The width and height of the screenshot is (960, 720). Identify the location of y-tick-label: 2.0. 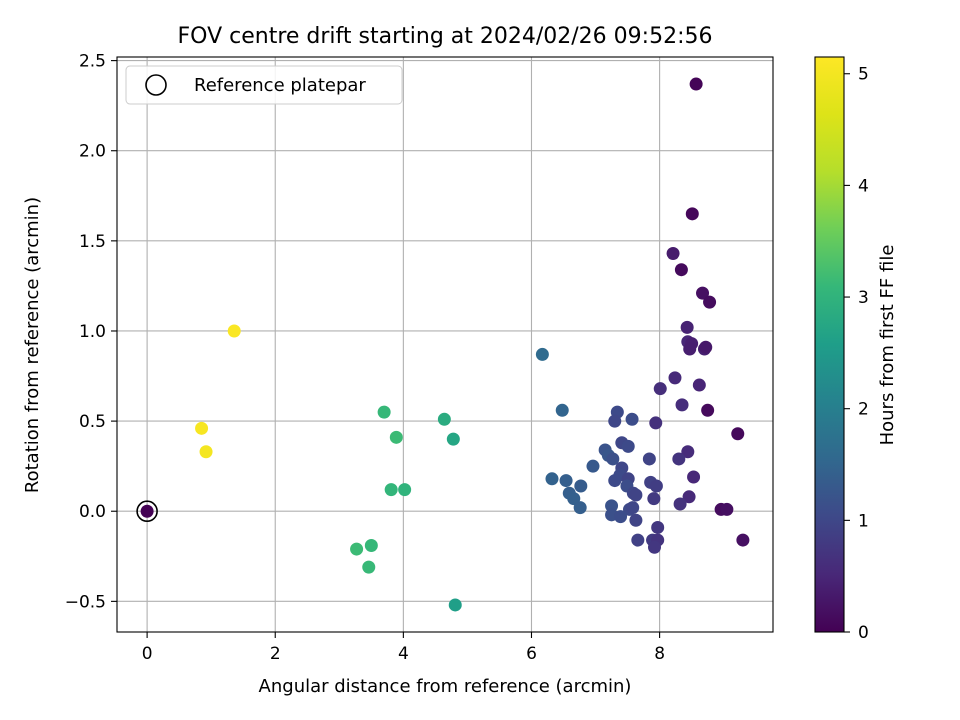
(92, 152).